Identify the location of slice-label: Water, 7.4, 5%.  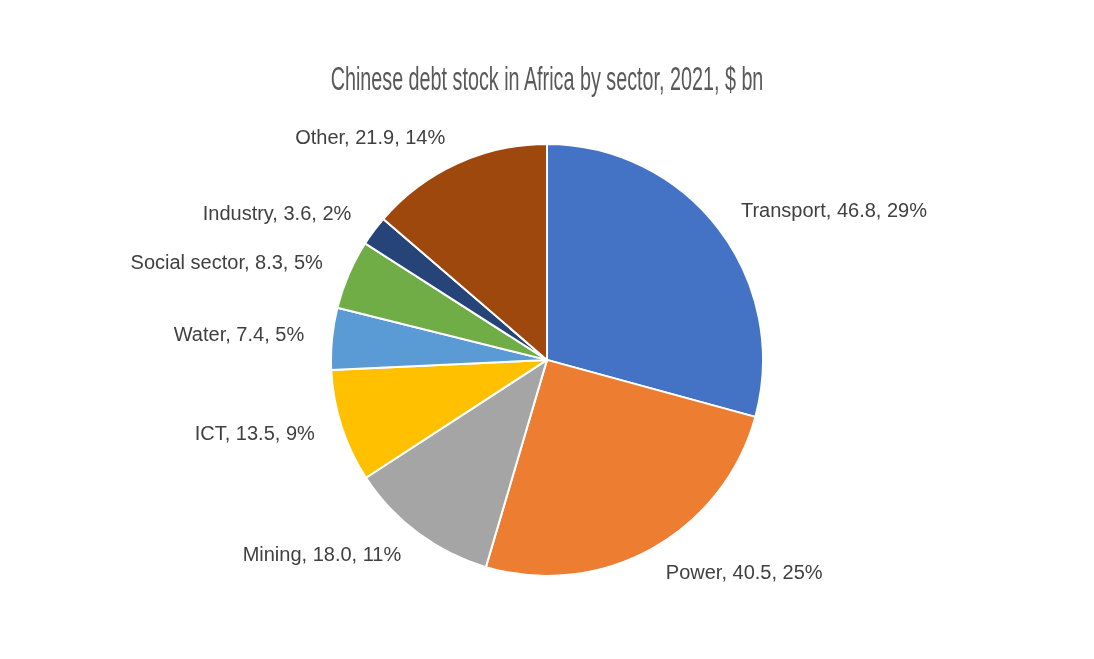
(239, 334).